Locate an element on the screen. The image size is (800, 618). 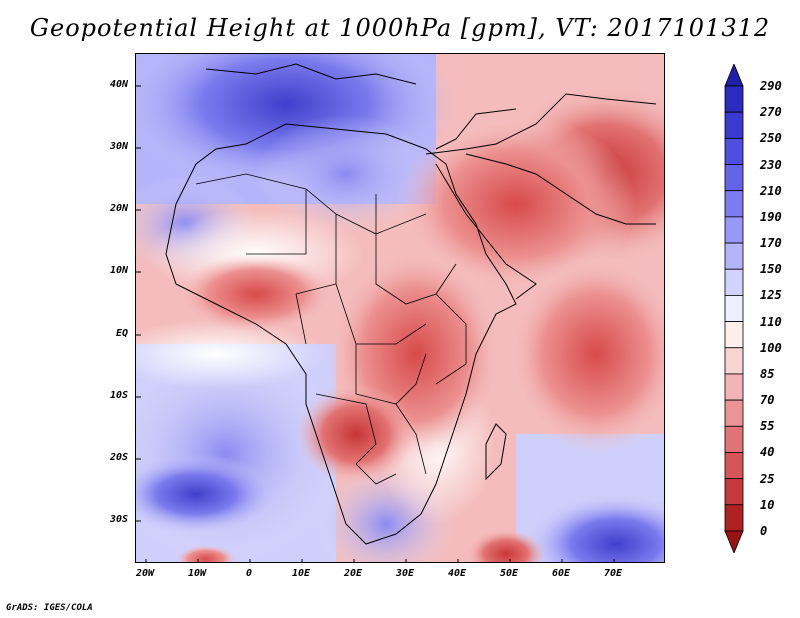
lat-label-20s: 20S is located at coordinates (118, 457).